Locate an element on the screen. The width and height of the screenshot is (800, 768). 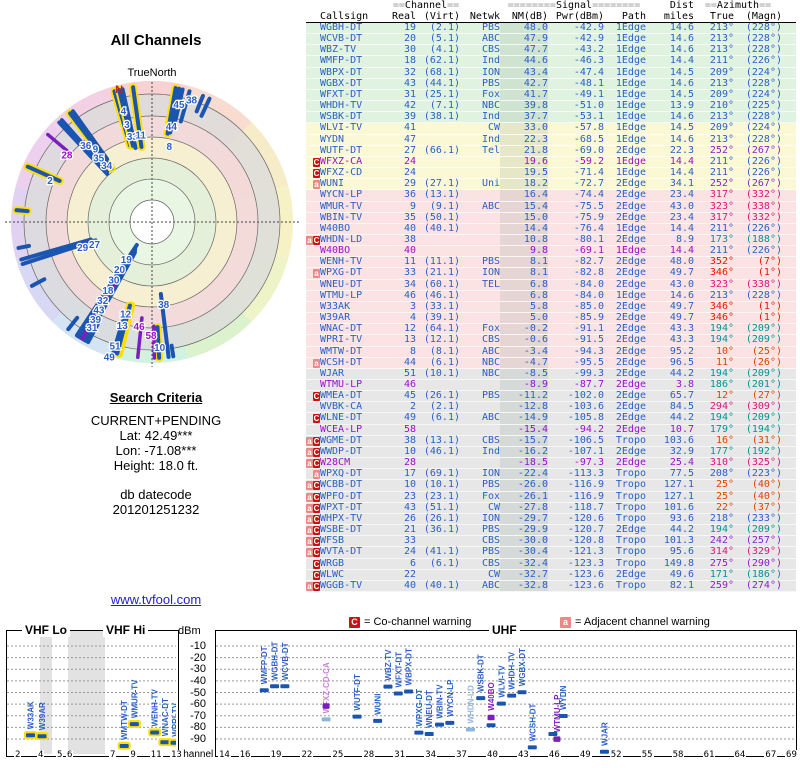
svg-text: 27 is located at coordinates (95, 245).